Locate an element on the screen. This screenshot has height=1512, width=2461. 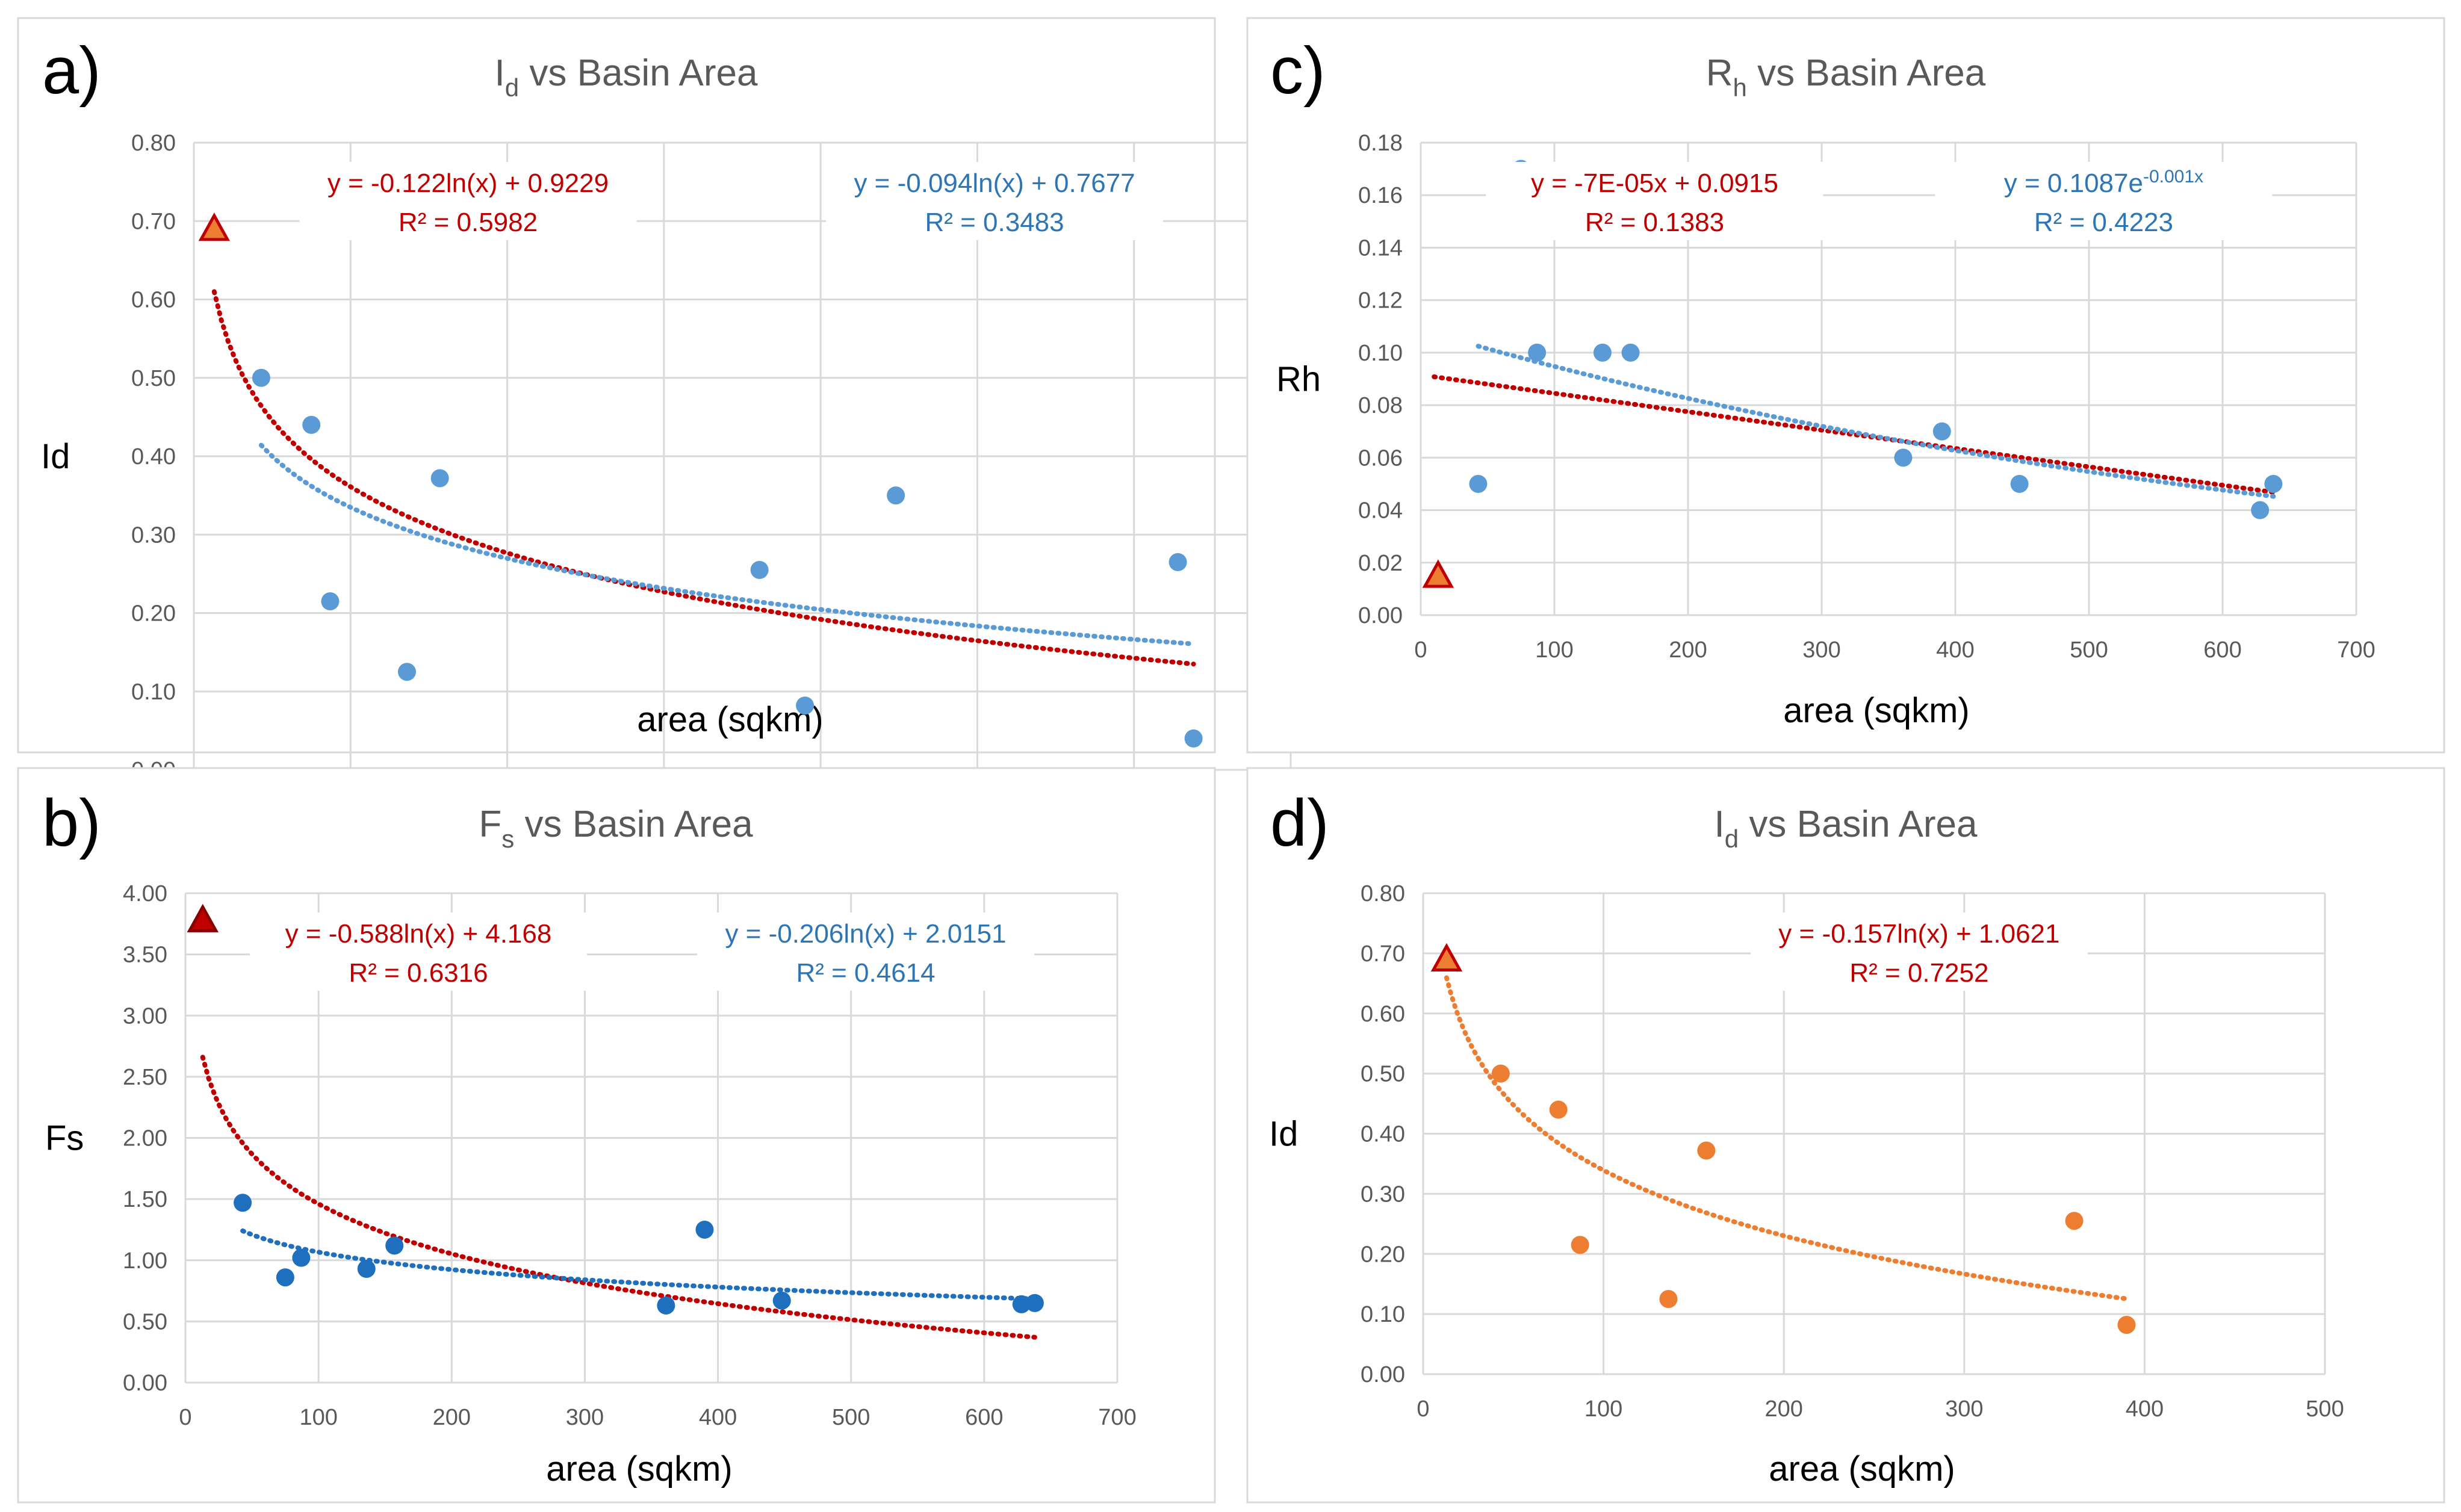
plot-gridlines is located at coordinates (1874, 1133).